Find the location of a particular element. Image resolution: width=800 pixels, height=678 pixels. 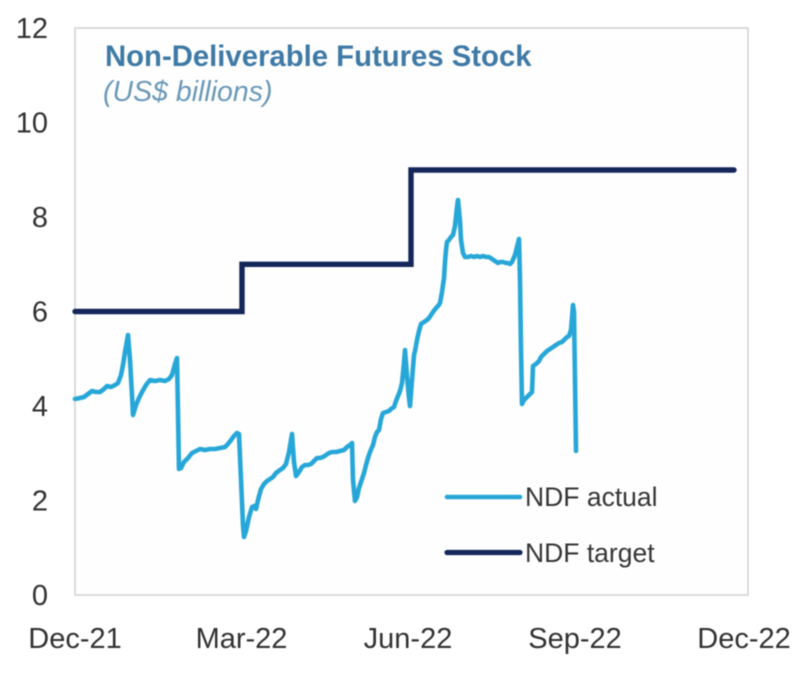

svg-text: 8 is located at coordinates (40, 218).